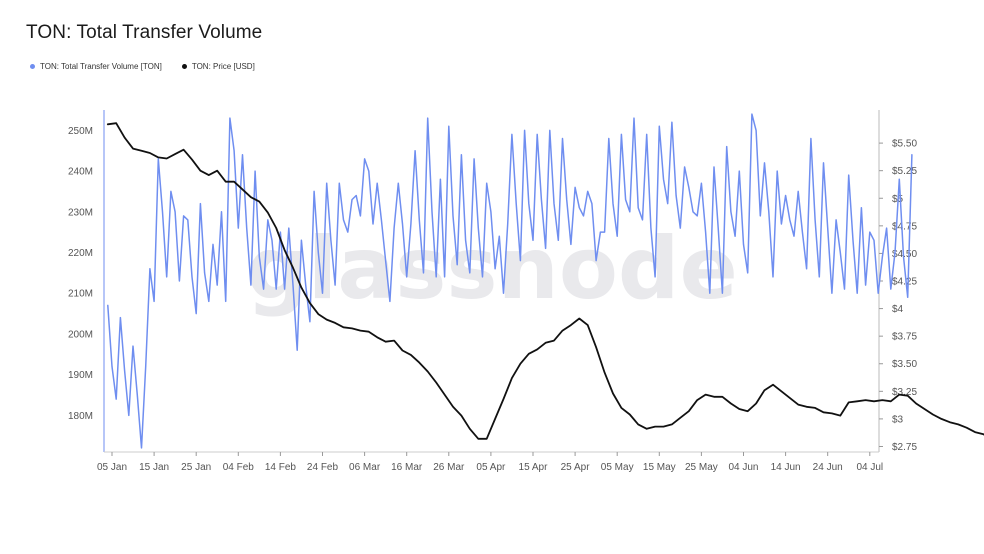 The width and height of the screenshot is (984, 554). Describe the element at coordinates (904, 337) in the screenshot. I see `y-right-tick-label: $3.75` at that location.